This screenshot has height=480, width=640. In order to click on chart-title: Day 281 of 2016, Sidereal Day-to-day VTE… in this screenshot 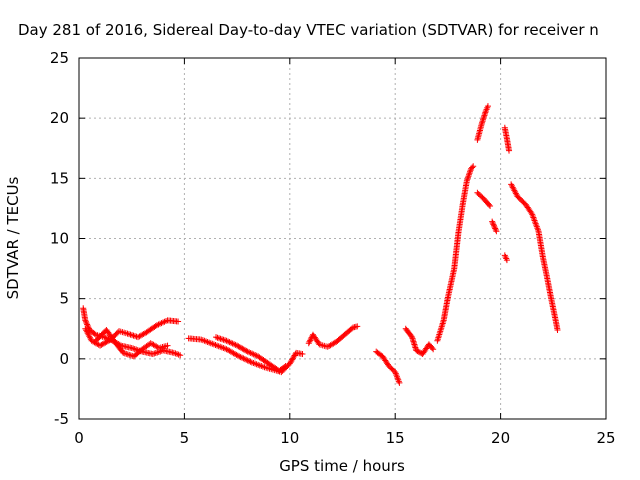, I will do `click(308, 30)`.